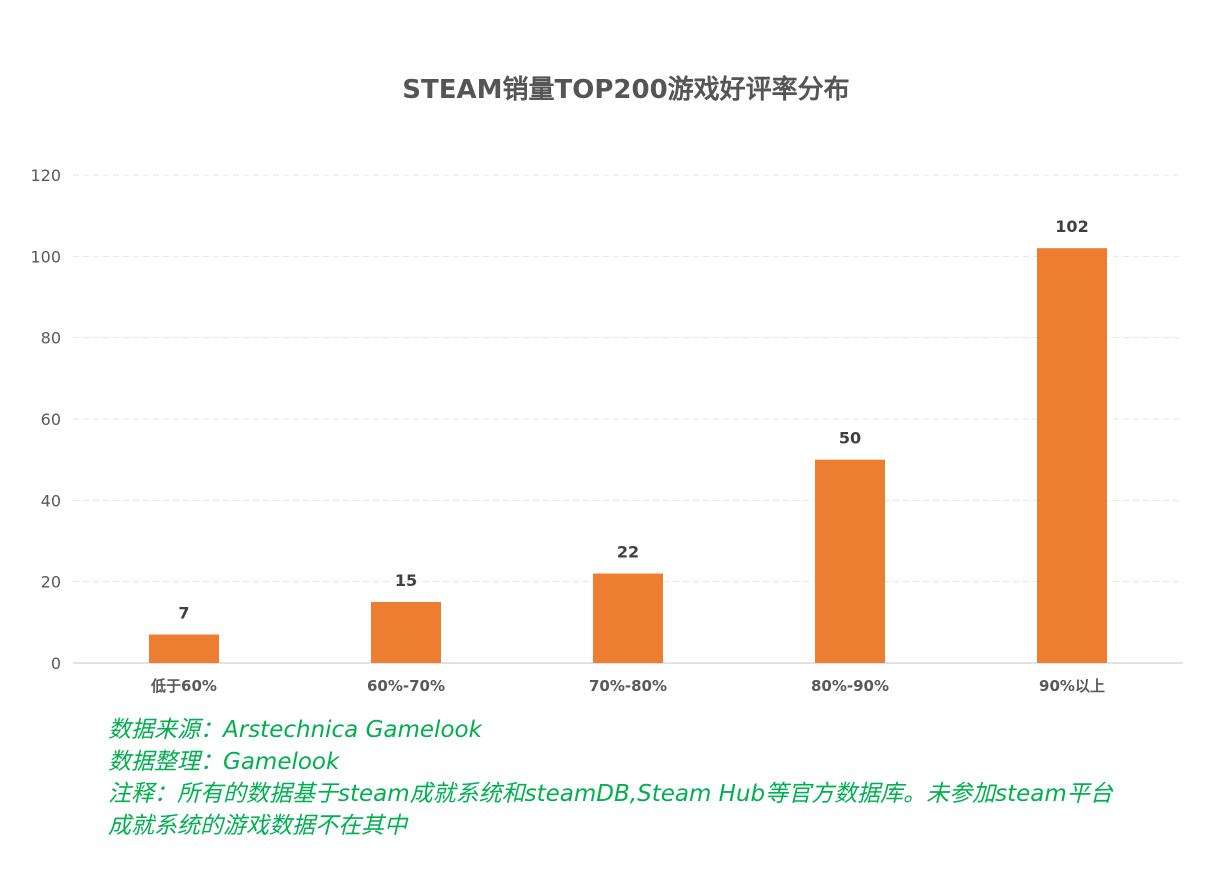 The height and width of the screenshot is (872, 1232). What do you see at coordinates (1072, 686) in the screenshot?
I see `x-category-label: 90%以上` at bounding box center [1072, 686].